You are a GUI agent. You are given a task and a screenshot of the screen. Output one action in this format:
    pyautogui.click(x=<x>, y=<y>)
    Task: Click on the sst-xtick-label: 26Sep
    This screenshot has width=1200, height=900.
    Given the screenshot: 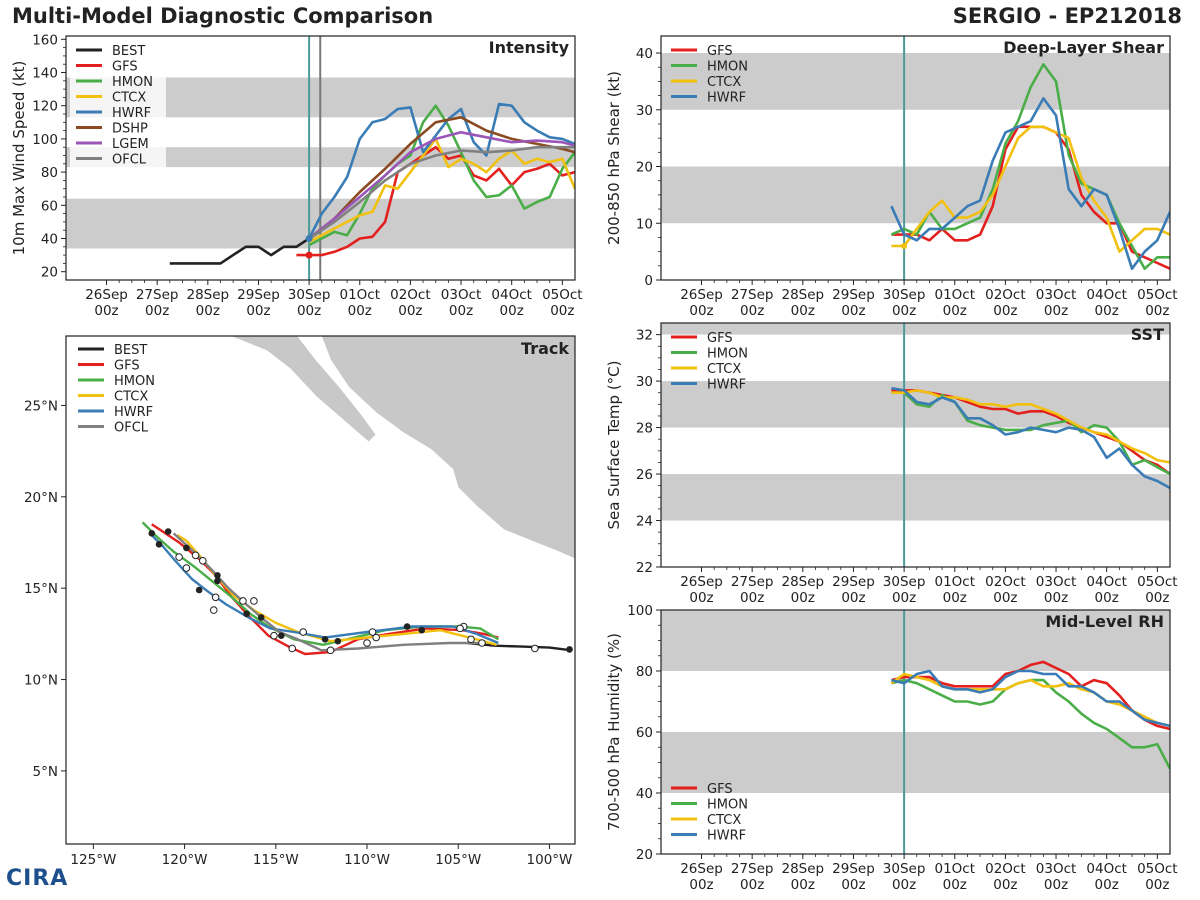 What is the action you would take?
    pyautogui.click(x=701, y=582)
    